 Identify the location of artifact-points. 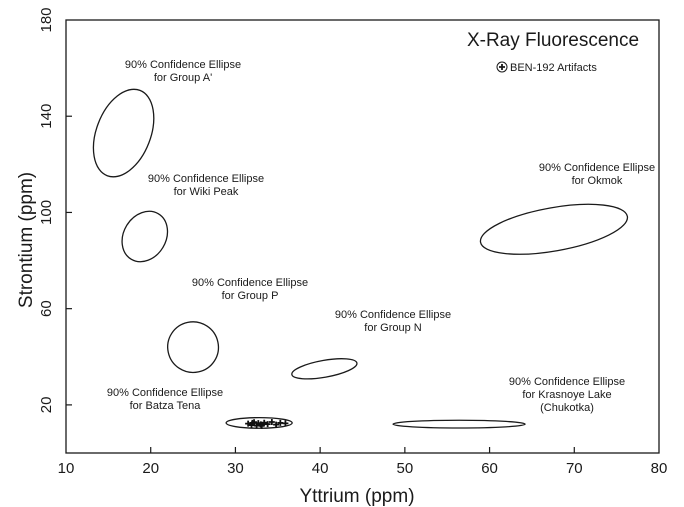
(267, 423).